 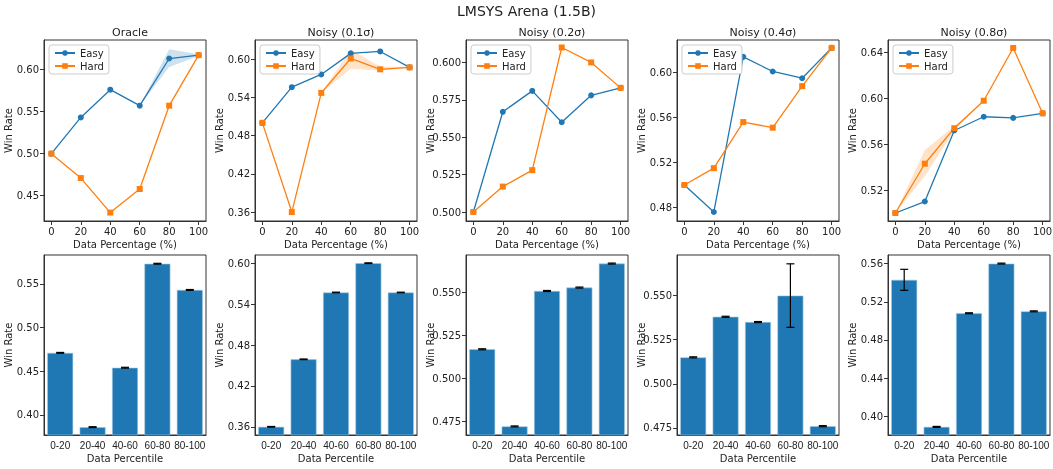 What do you see at coordinates (526, 11) in the screenshot?
I see `text: LMSYS Arena (1.5B)` at bounding box center [526, 11].